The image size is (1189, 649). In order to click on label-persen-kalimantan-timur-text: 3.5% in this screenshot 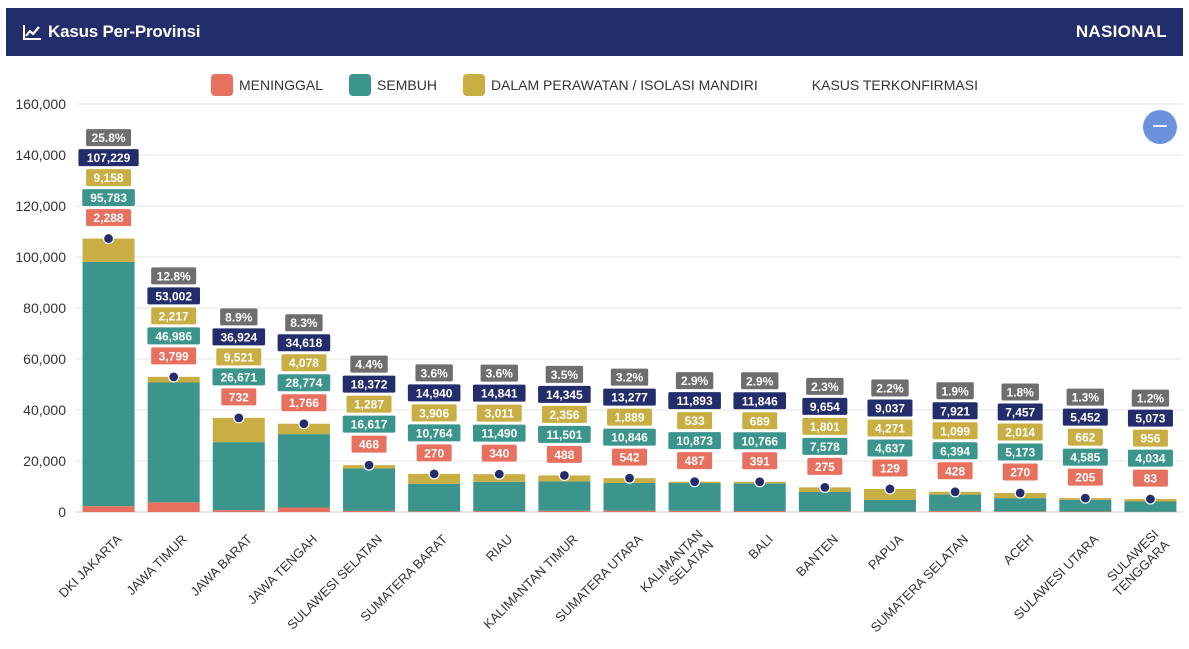, I will do `click(565, 375)`.